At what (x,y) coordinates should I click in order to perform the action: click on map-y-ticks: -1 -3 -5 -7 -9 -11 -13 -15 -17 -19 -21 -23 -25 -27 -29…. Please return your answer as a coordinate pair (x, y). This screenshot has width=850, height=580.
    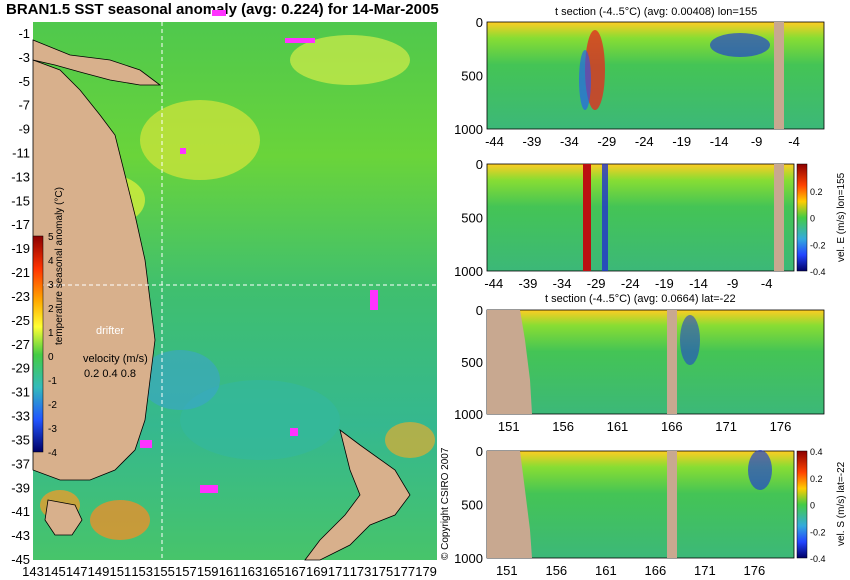
    Looking at the image, I should click on (20, 296).